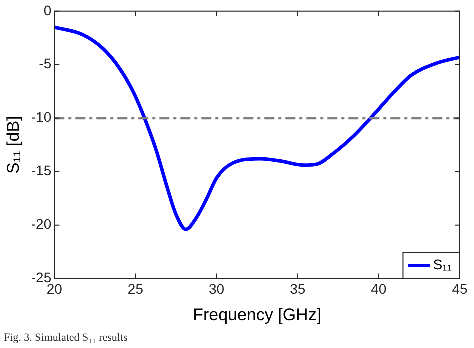 The image size is (474, 348). Describe the element at coordinates (13, 145) in the screenshot. I see `y-axis-title: S₁₁ [dB]` at that location.